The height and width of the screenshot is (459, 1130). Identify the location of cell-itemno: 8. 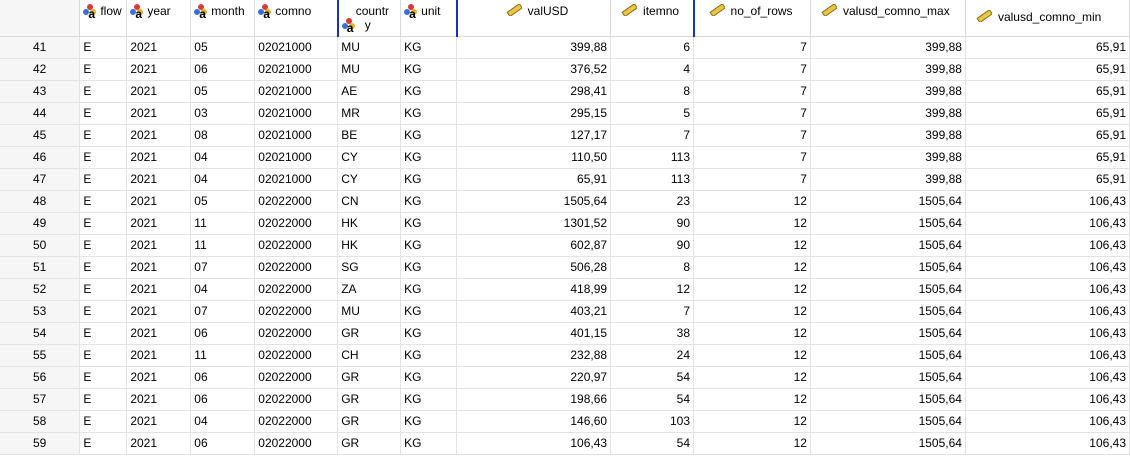
(652, 267).